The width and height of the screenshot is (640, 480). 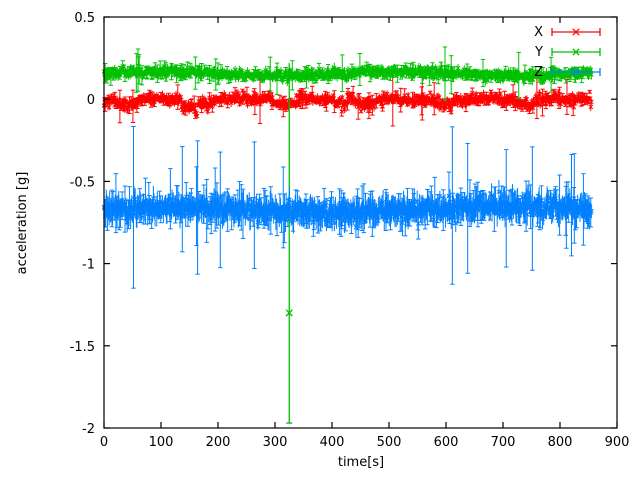 What do you see at coordinates (538, 32) in the screenshot?
I see `legend-label-x: X` at bounding box center [538, 32].